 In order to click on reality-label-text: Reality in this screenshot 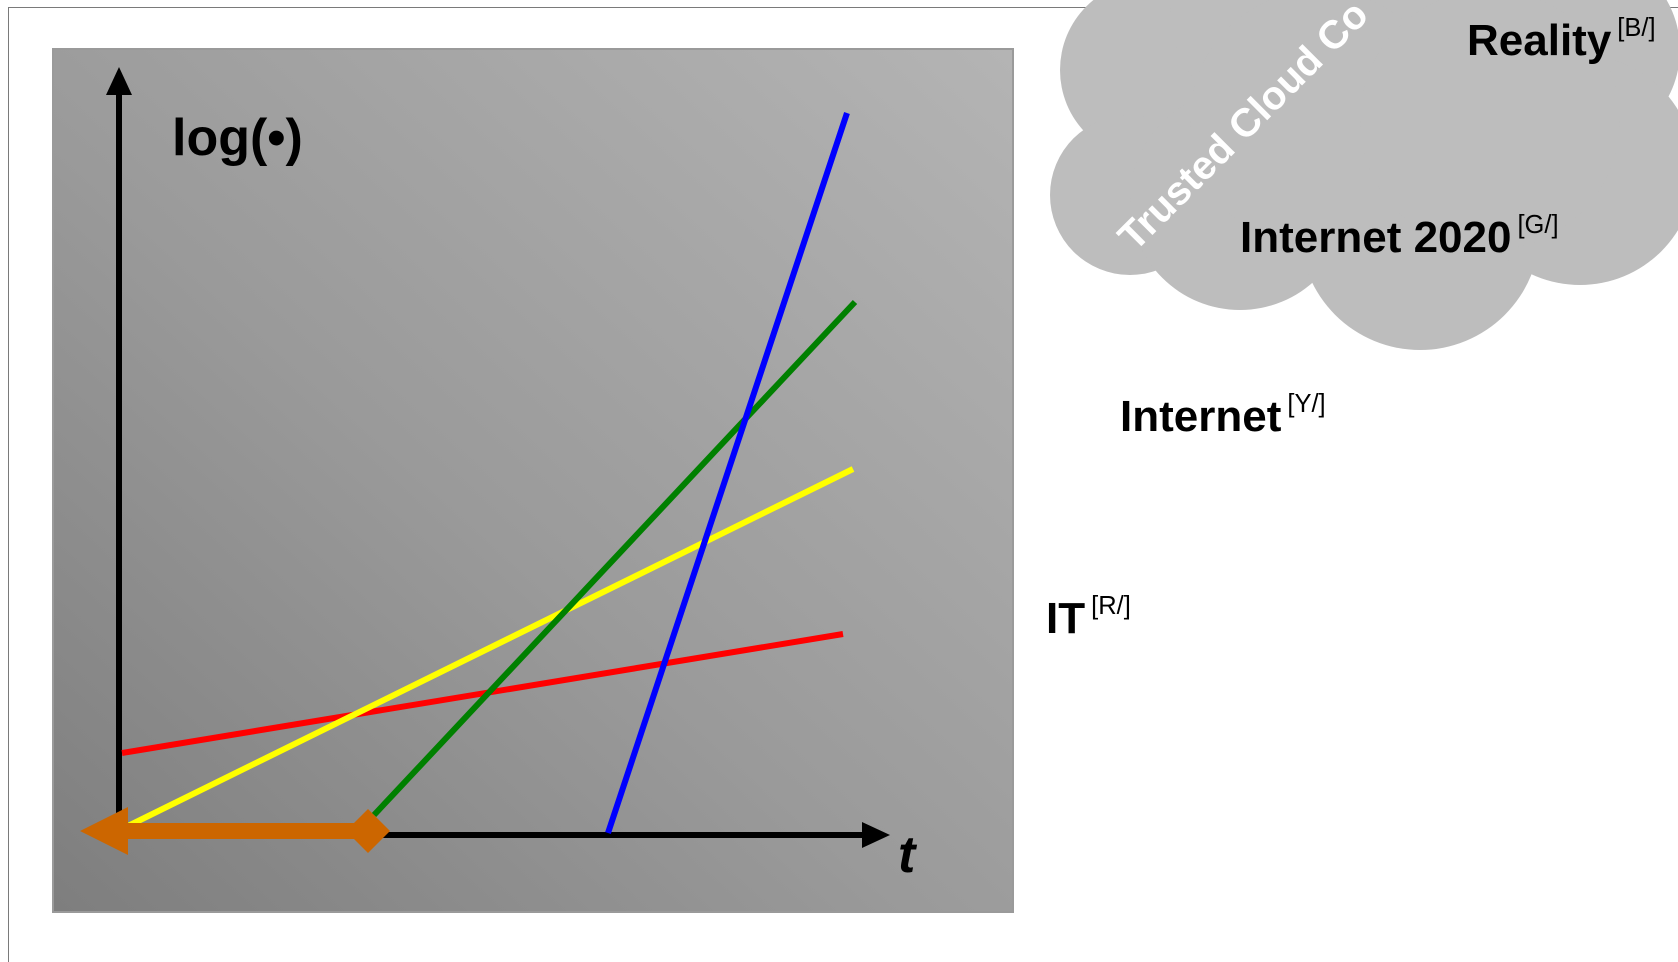, I will do `click(1539, 41)`.